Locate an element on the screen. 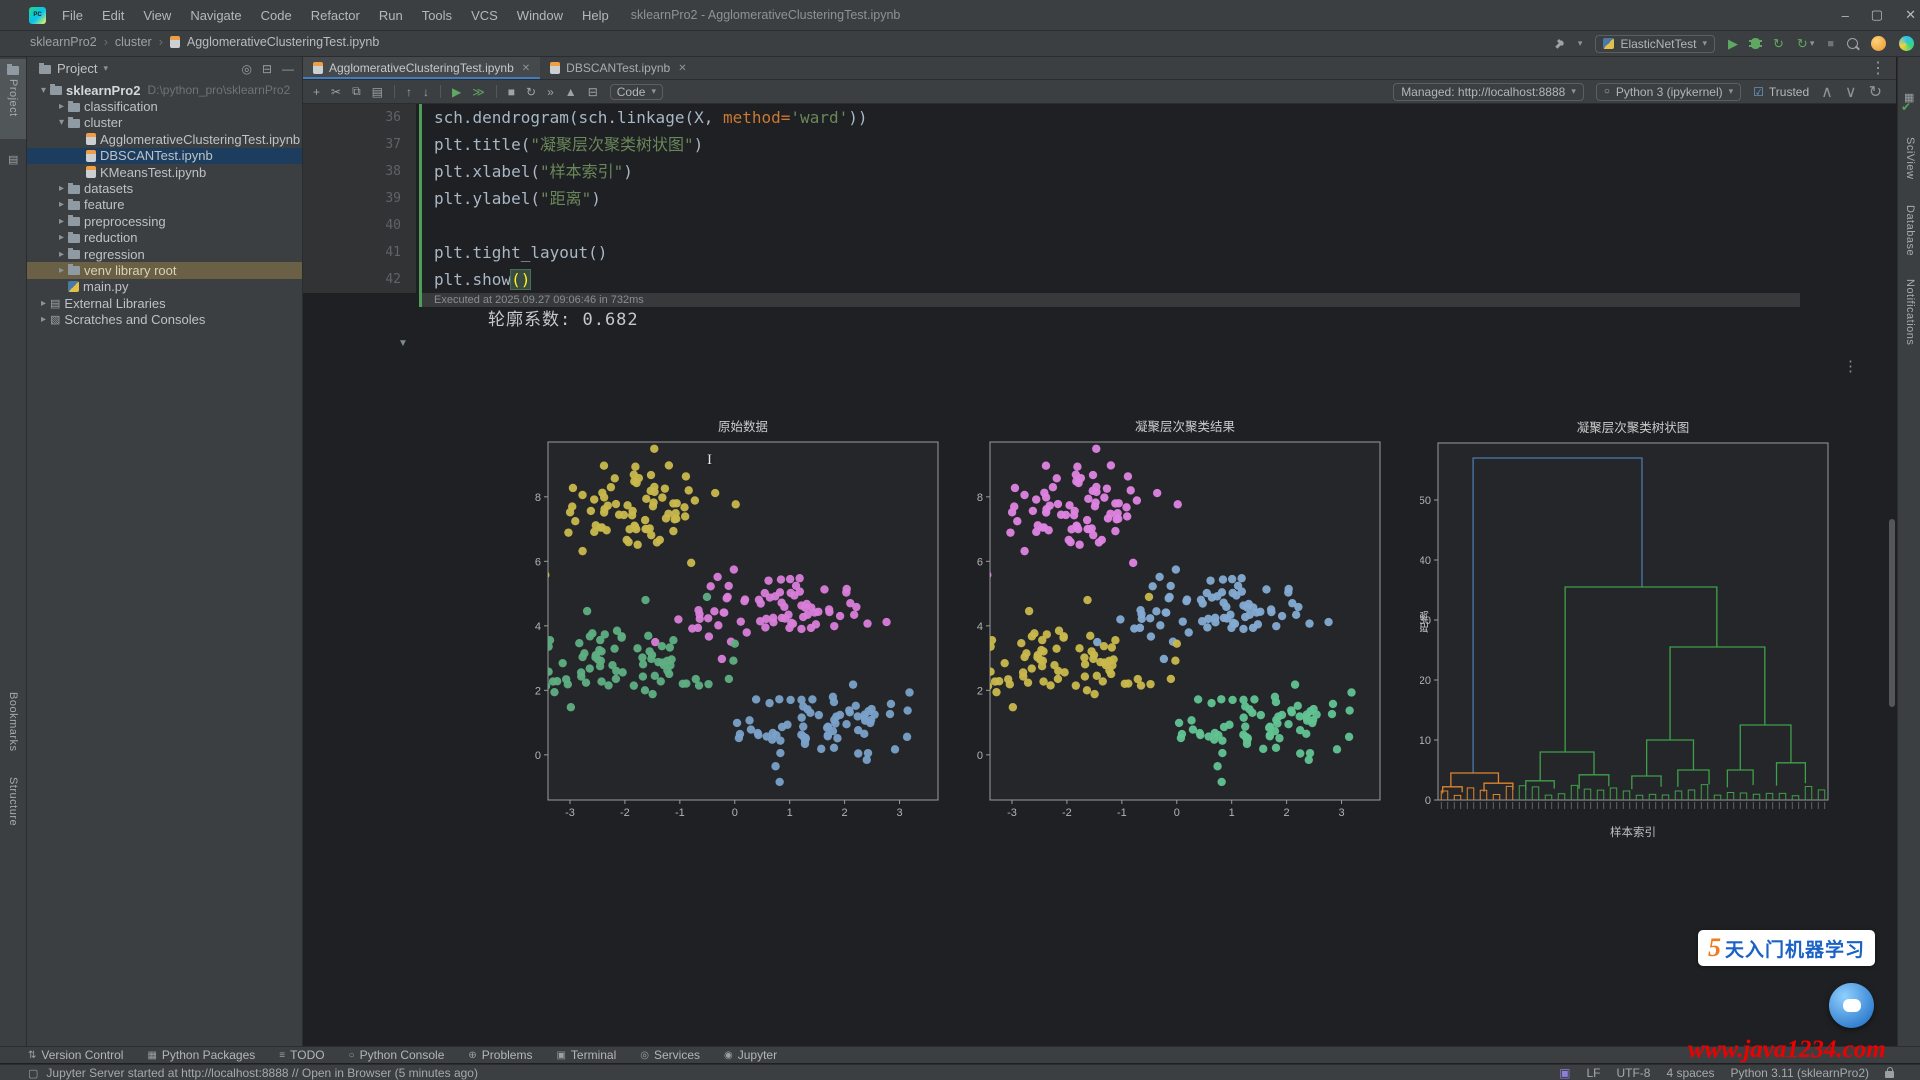 This screenshot has width=1920, height=1080. menu-help: Help is located at coordinates (595, 15).